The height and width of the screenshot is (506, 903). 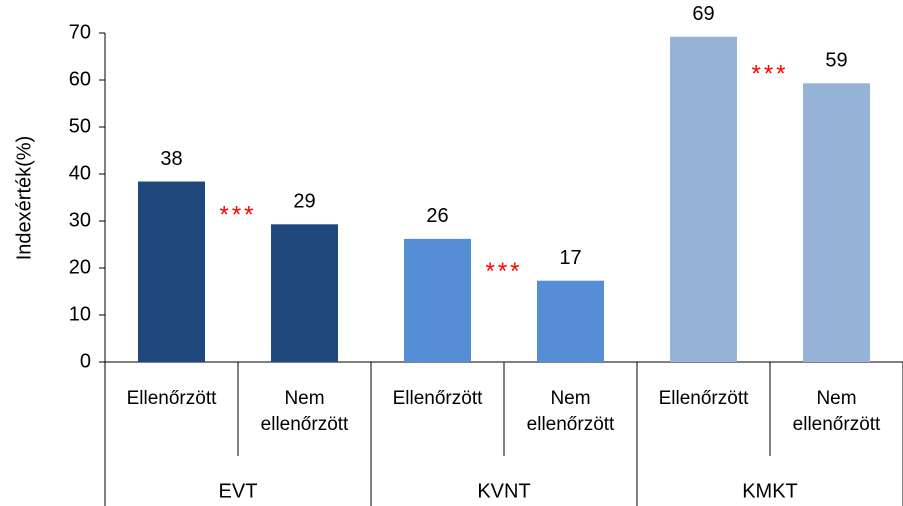 I want to click on value-label: 38, so click(x=171, y=159).